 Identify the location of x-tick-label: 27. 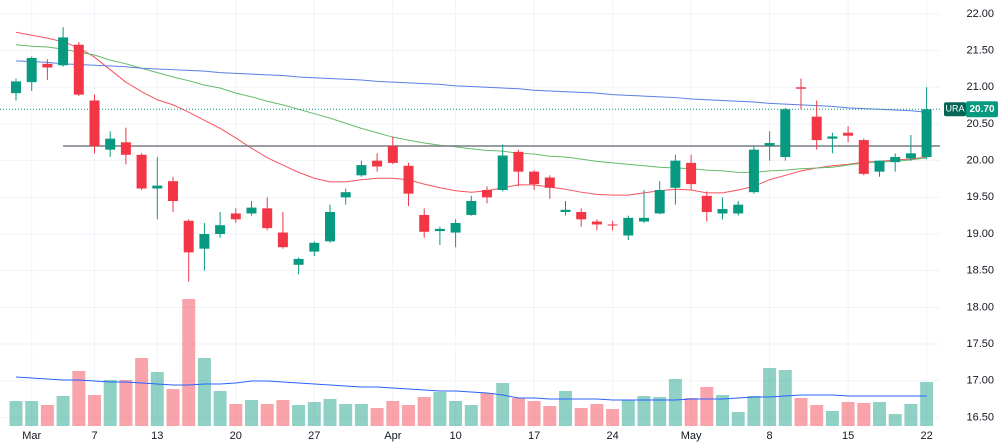
(314, 436).